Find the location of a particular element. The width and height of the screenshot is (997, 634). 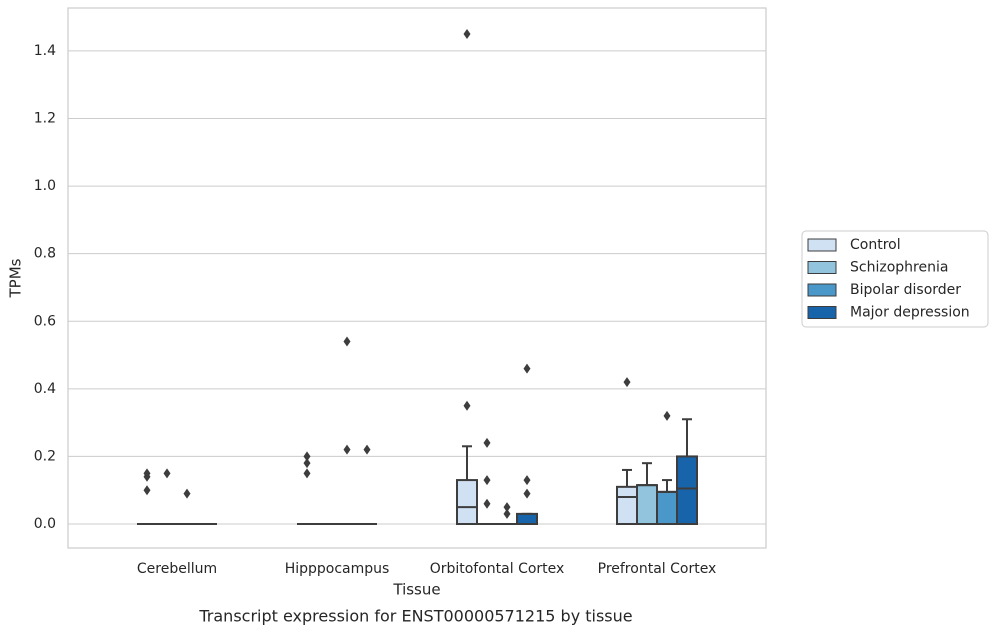

legend-label: Bipolar disorder is located at coordinates (905, 290).